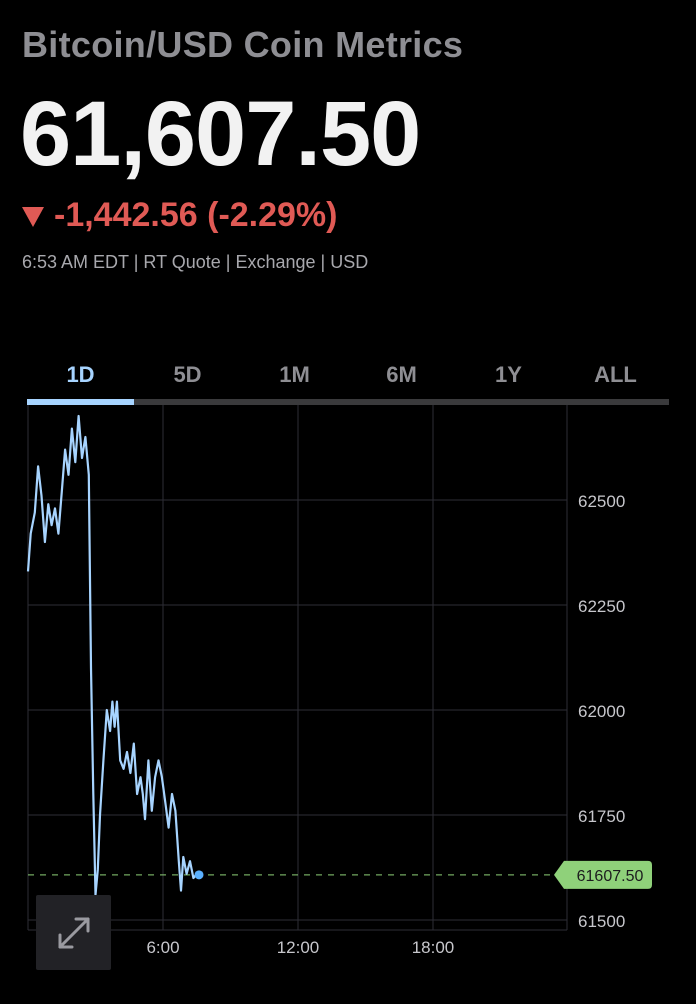 The height and width of the screenshot is (1004, 696). I want to click on price-change-value: -1,442.56 (-2.29%), so click(196, 215).